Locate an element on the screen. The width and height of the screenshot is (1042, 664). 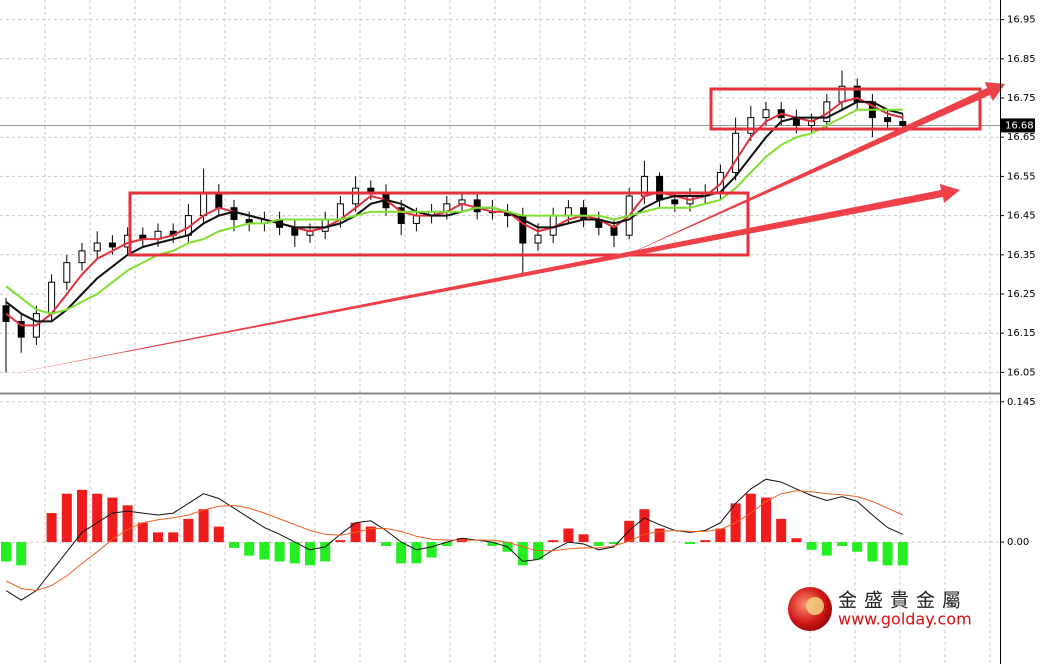
last-price-label: 16.68 is located at coordinates (1019, 125).